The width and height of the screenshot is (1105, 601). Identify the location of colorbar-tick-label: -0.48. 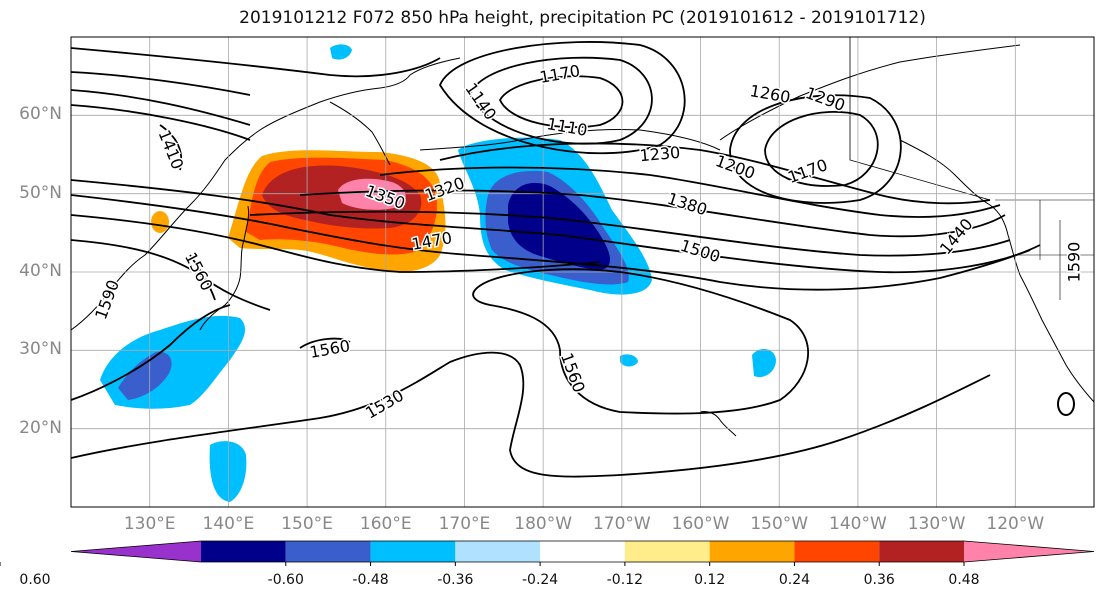
(370, 580).